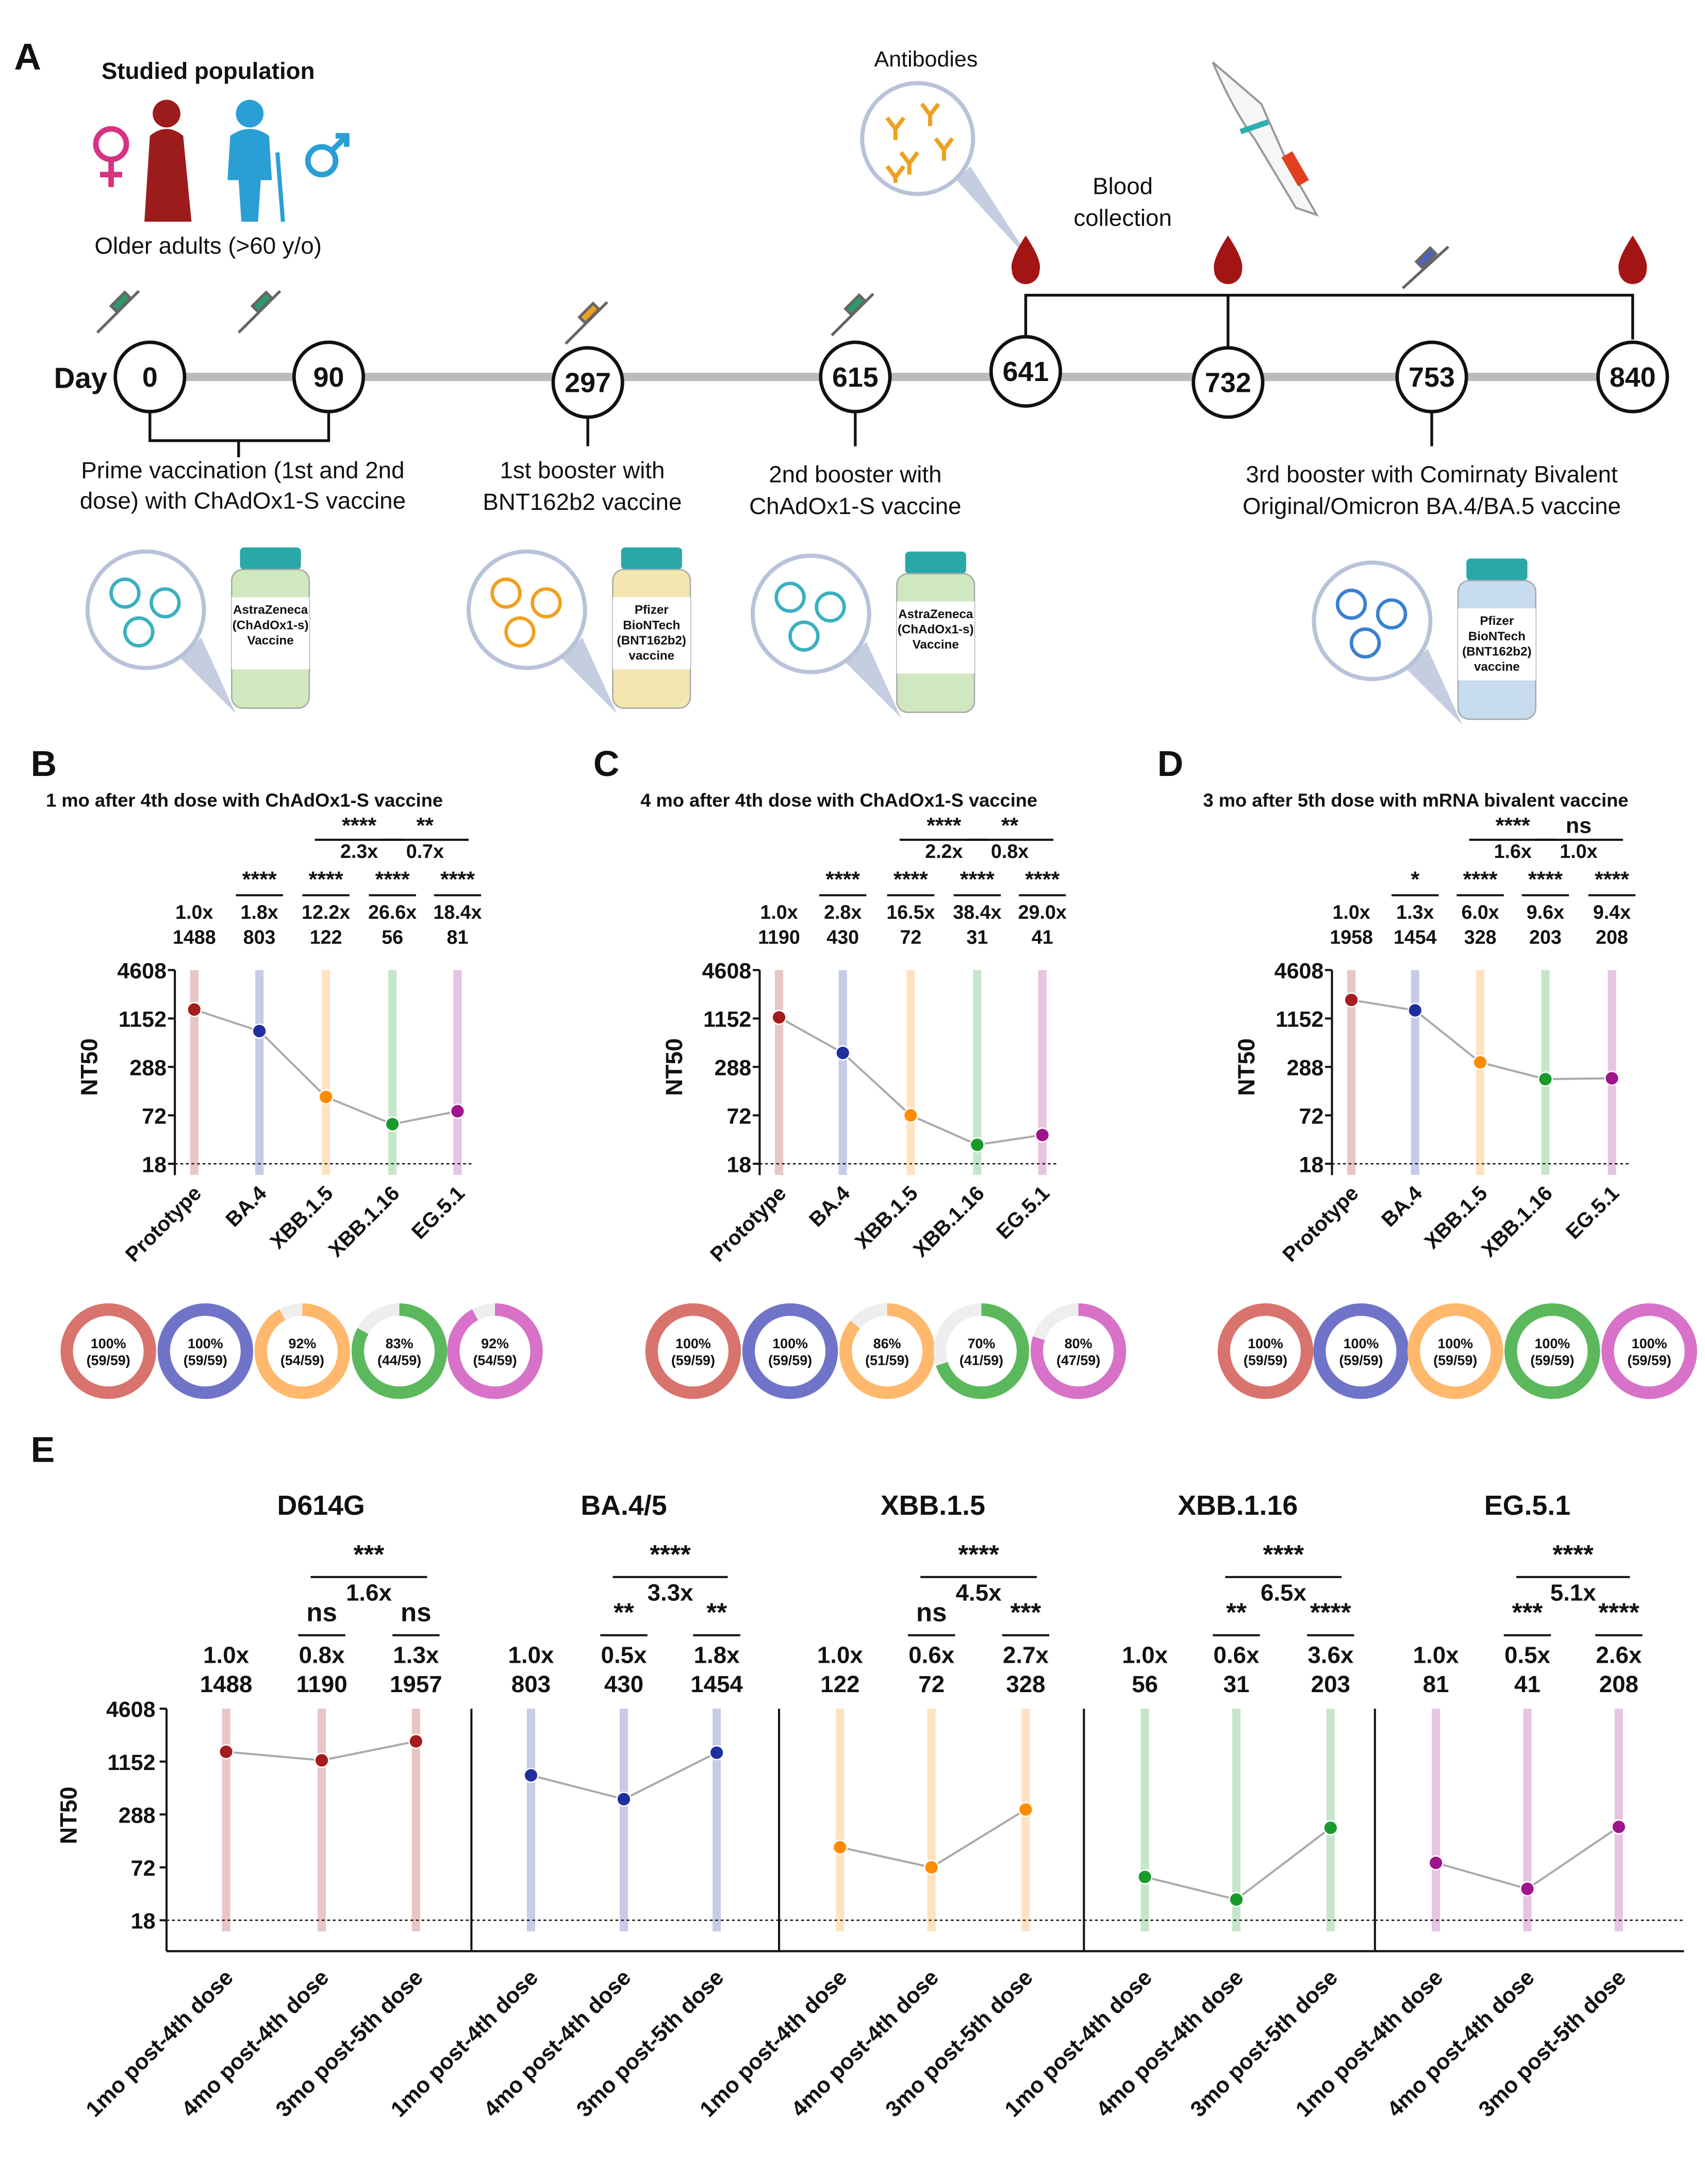  I want to click on gmt-label: 1958, so click(1352, 937).